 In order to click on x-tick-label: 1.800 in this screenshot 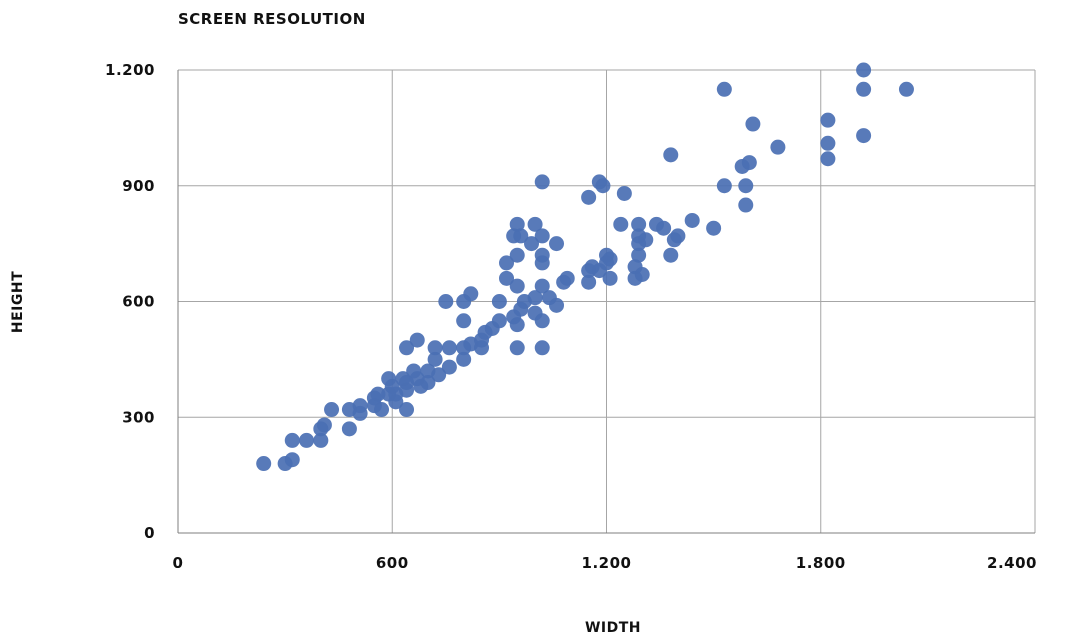, I will do `click(821, 563)`.